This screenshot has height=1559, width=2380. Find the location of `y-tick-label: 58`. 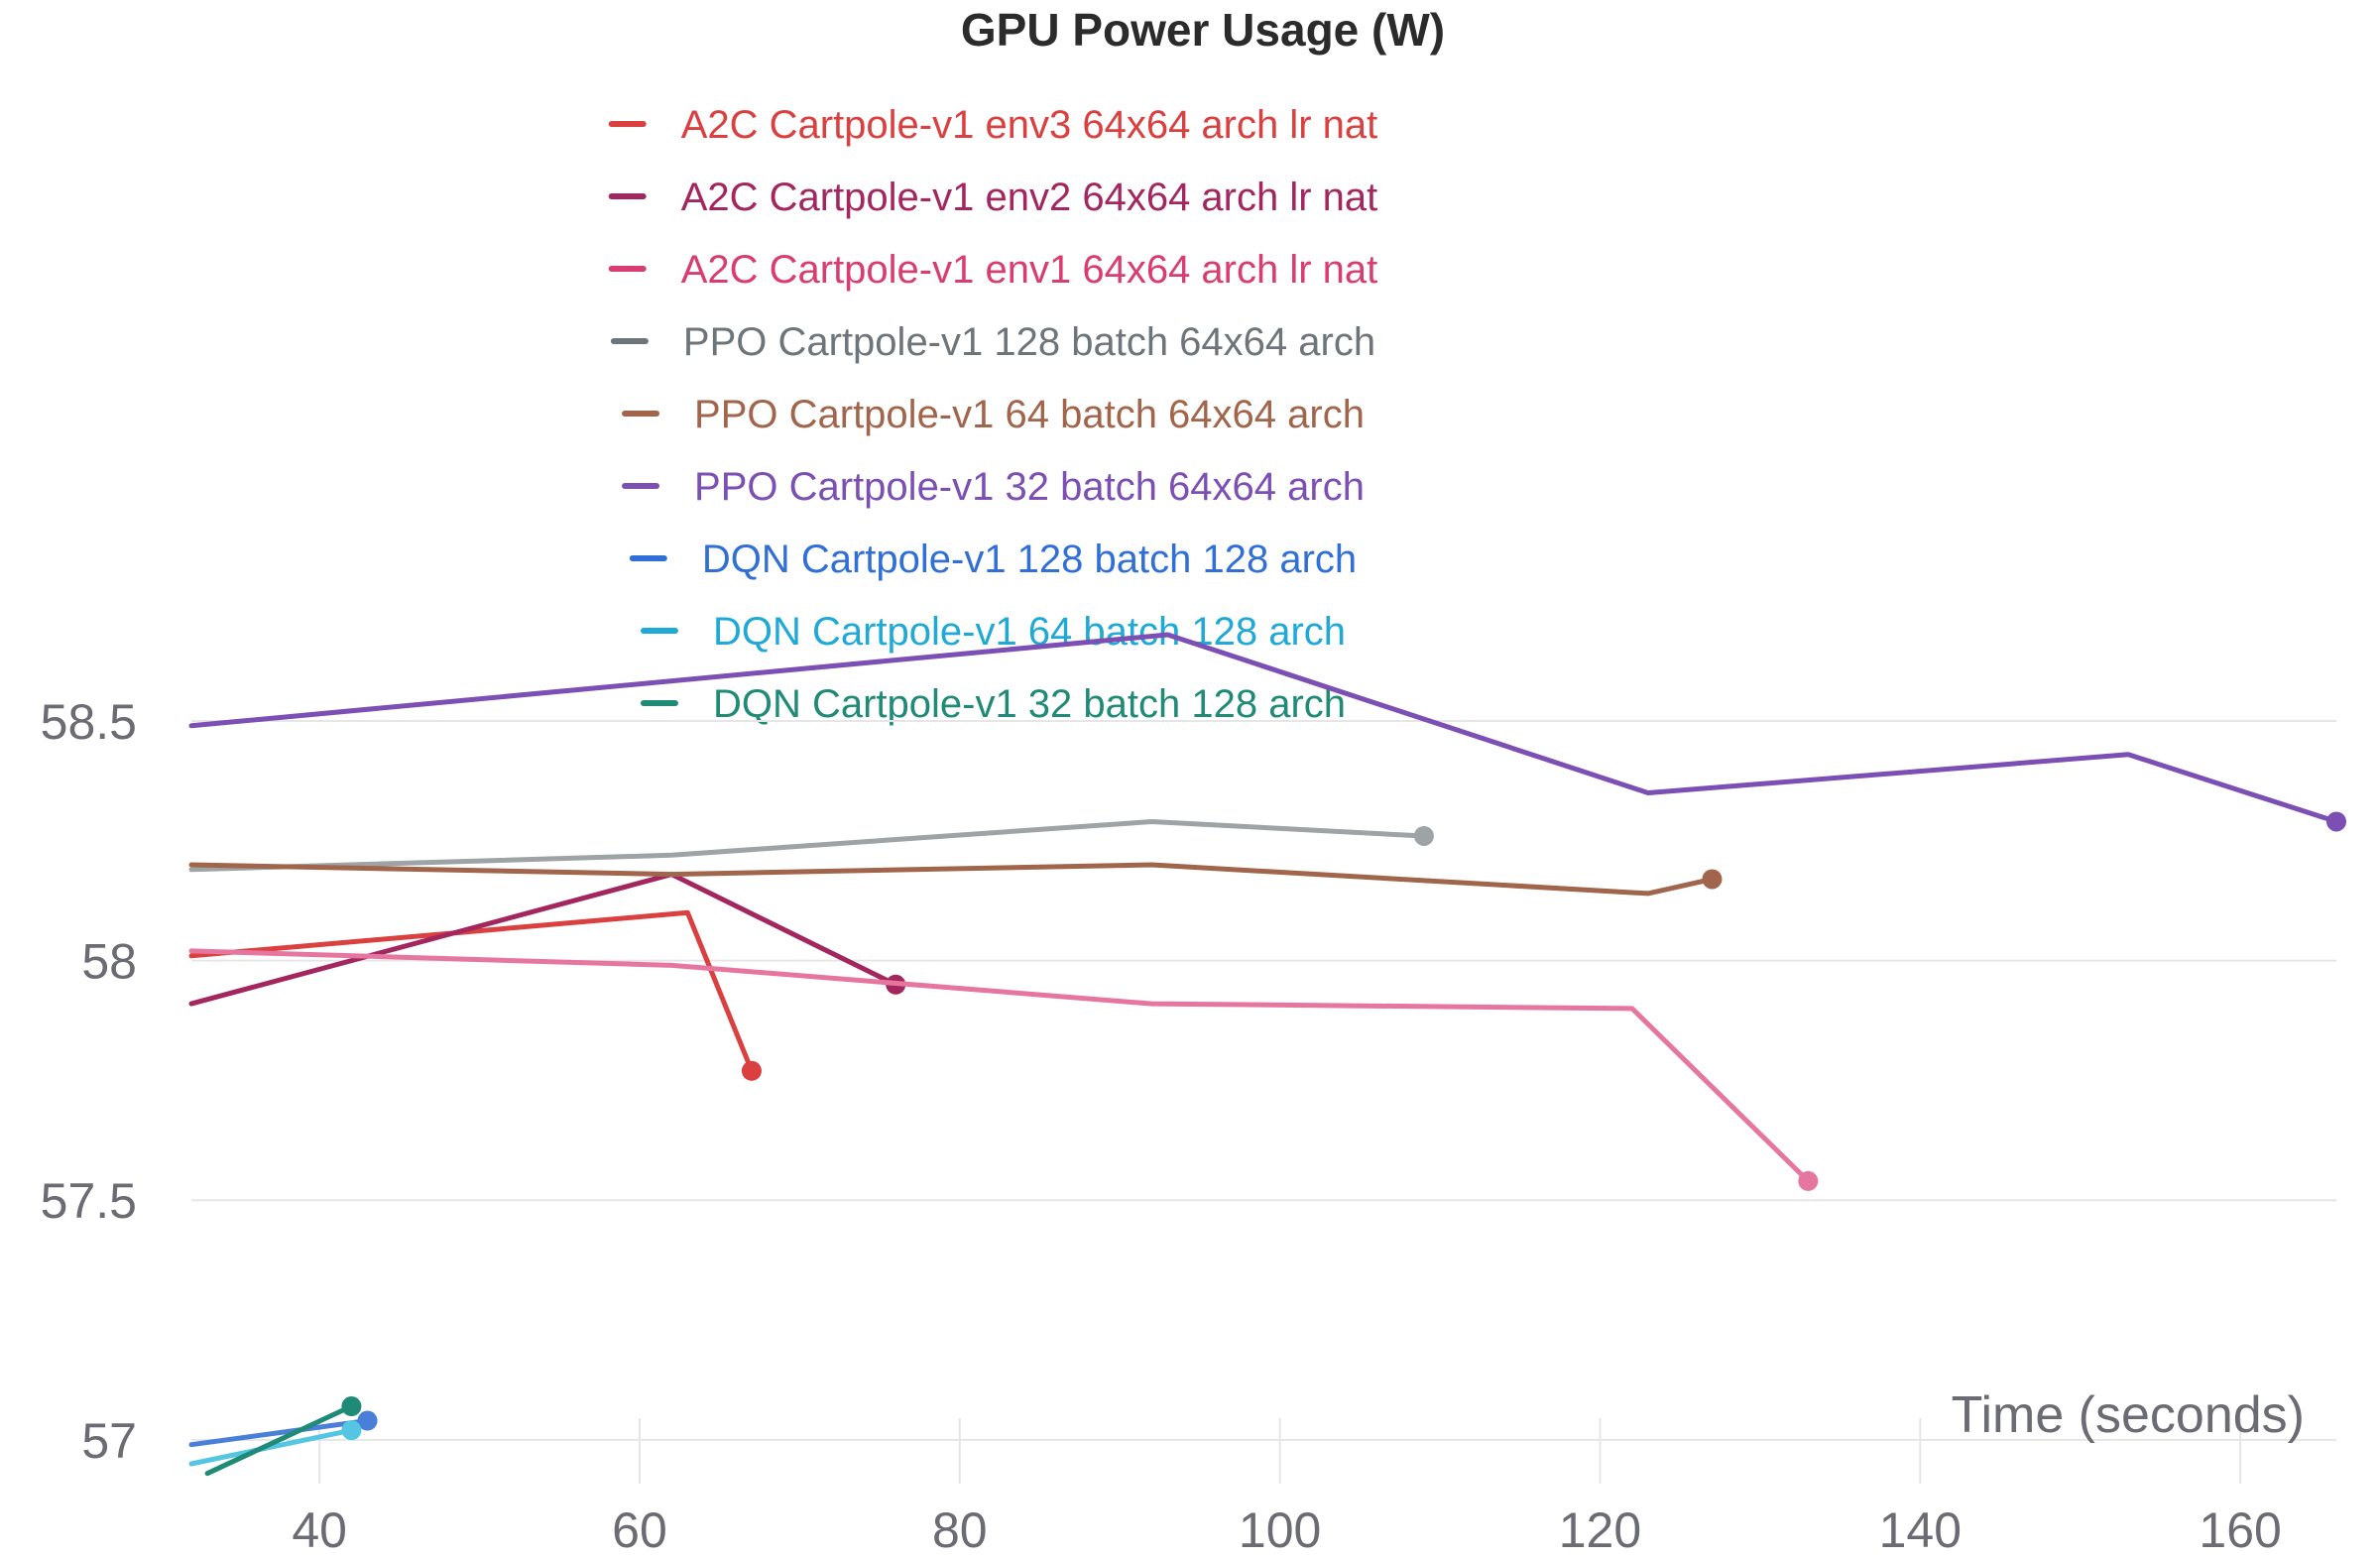

y-tick-label: 58 is located at coordinates (109, 962).